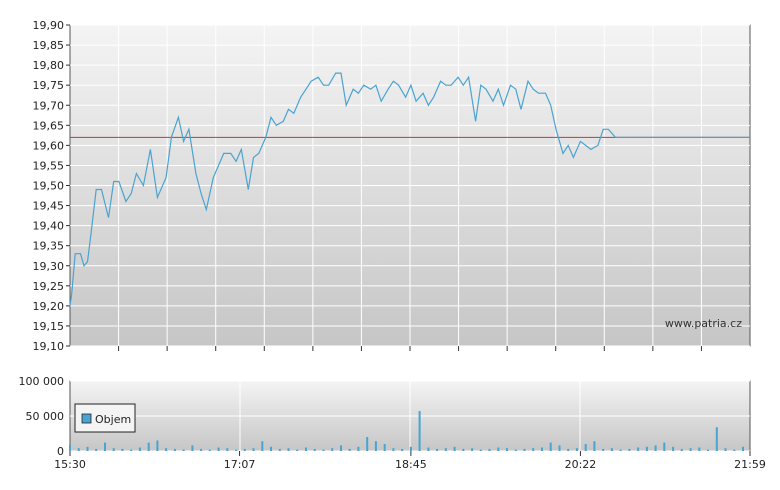 The height and width of the screenshot is (490, 780). What do you see at coordinates (49, 105) in the screenshot?
I see `price-y-tick-label: 19,70` at bounding box center [49, 105].